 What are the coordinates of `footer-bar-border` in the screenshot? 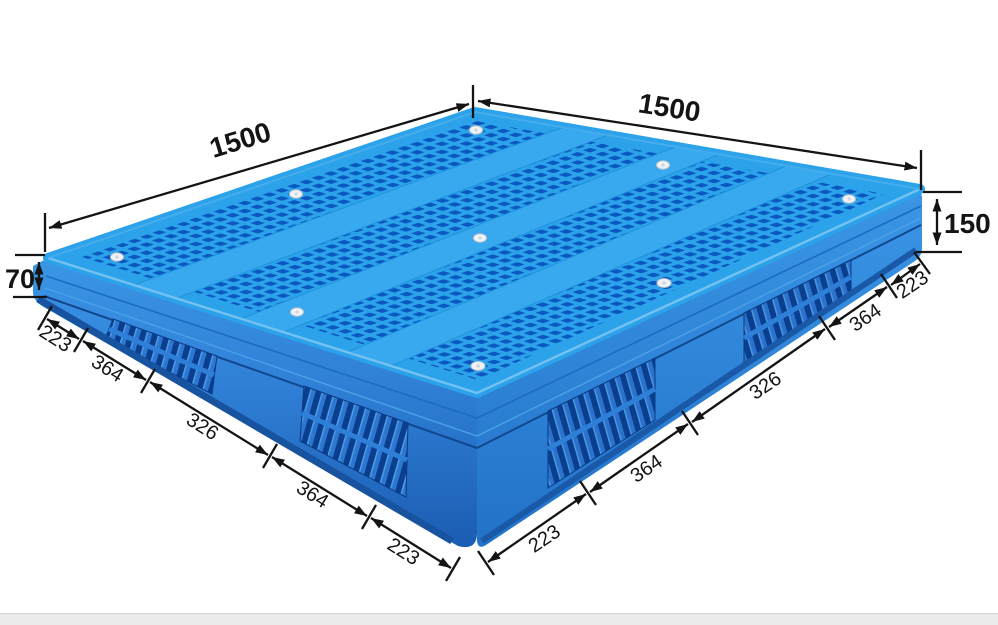 It's located at (499, 614).